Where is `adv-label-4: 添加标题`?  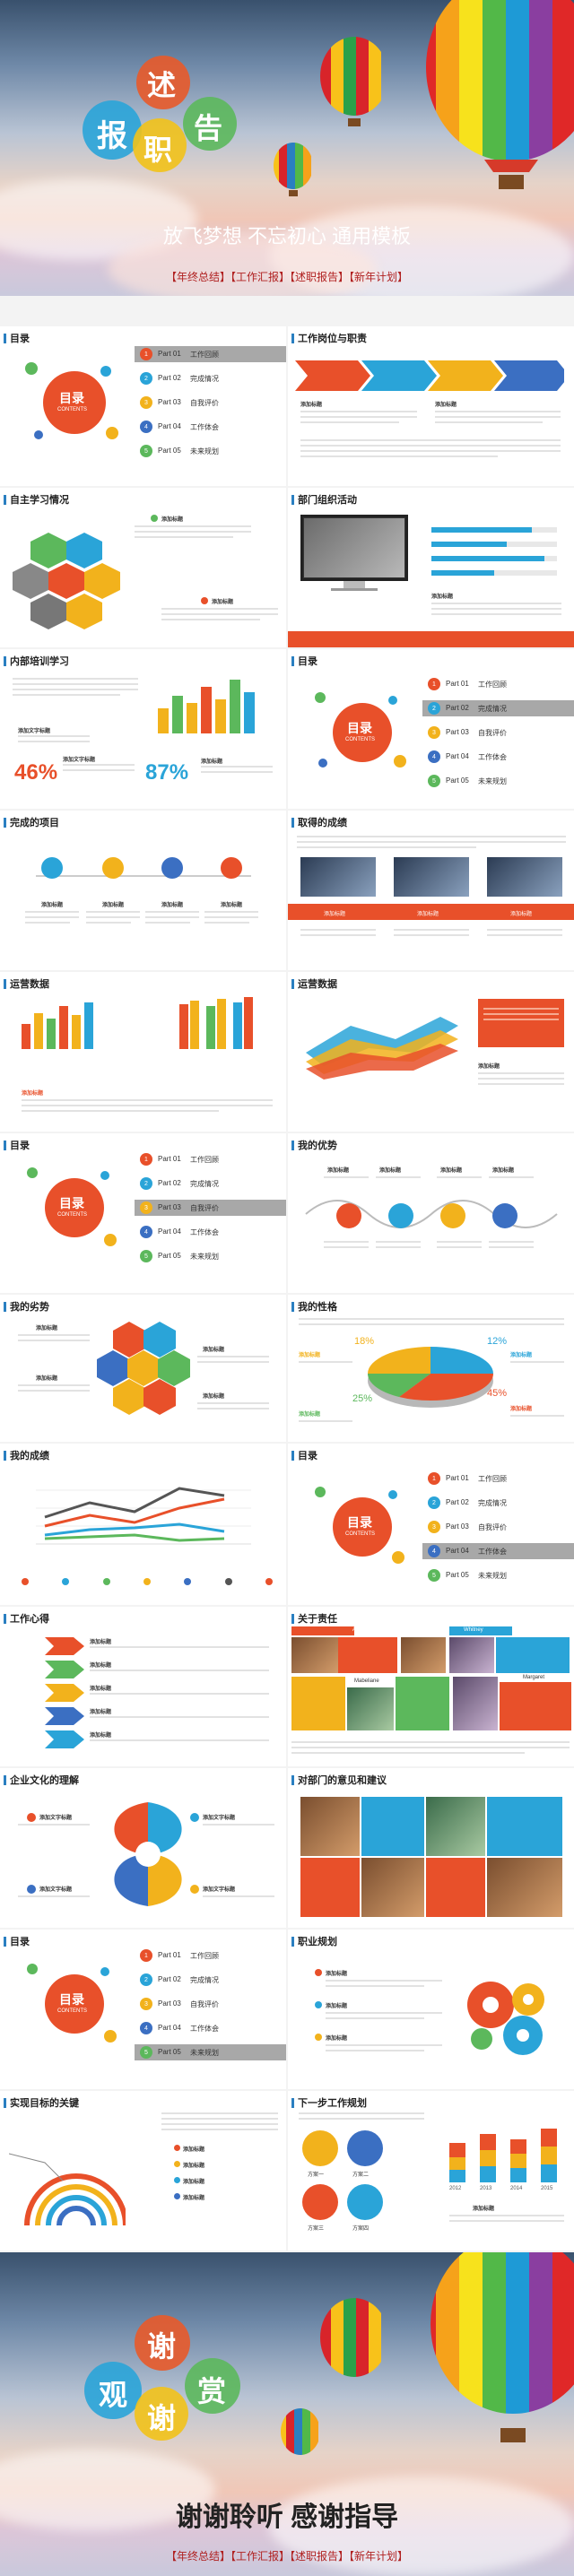
adv-label-4: 添加标题 is located at coordinates (503, 1171).